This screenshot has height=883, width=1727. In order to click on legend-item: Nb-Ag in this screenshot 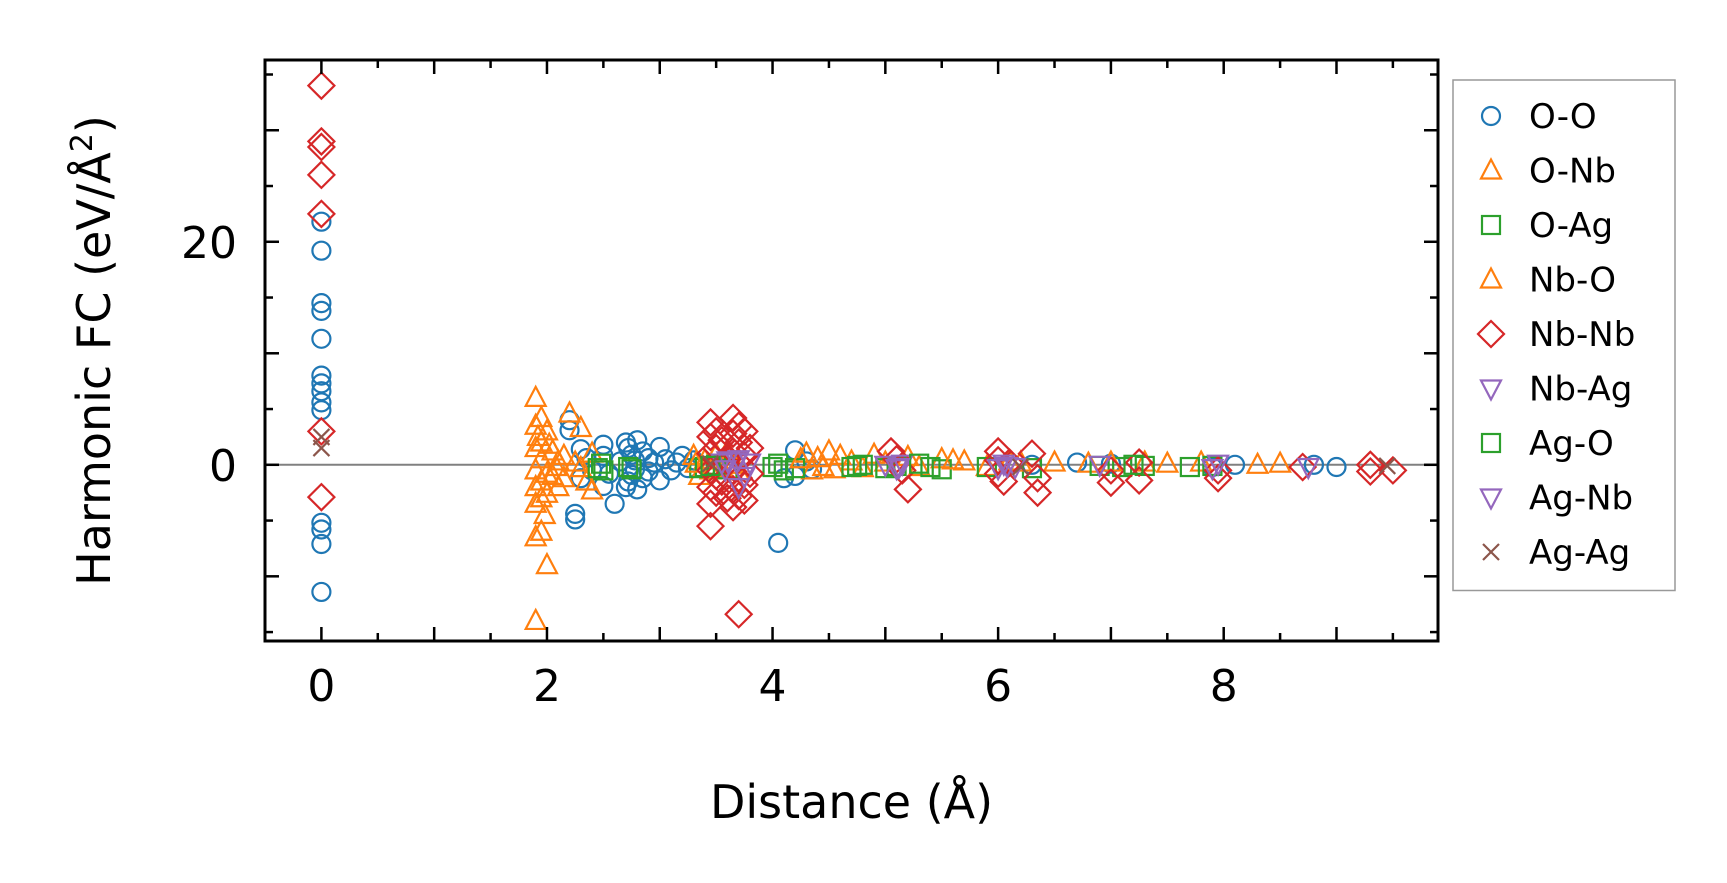, I will do `click(1555, 390)`.